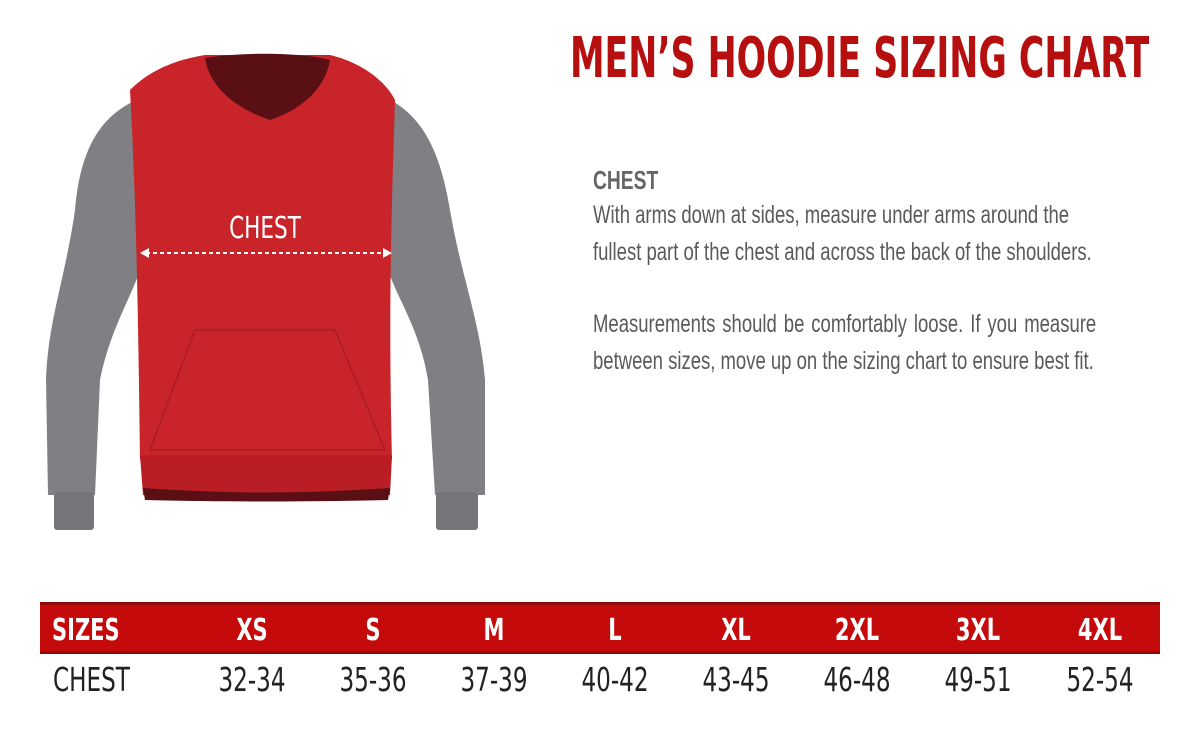  Describe the element at coordinates (98, 295) in the screenshot. I see `left-sleeve` at that location.